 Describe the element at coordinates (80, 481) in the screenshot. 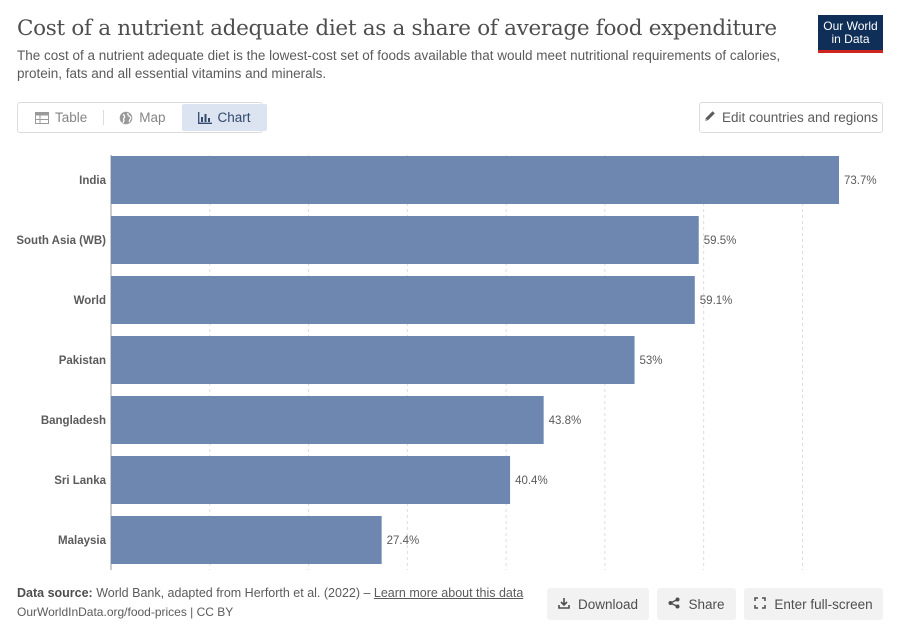

I see `category-label: Sri Lanka` at that location.